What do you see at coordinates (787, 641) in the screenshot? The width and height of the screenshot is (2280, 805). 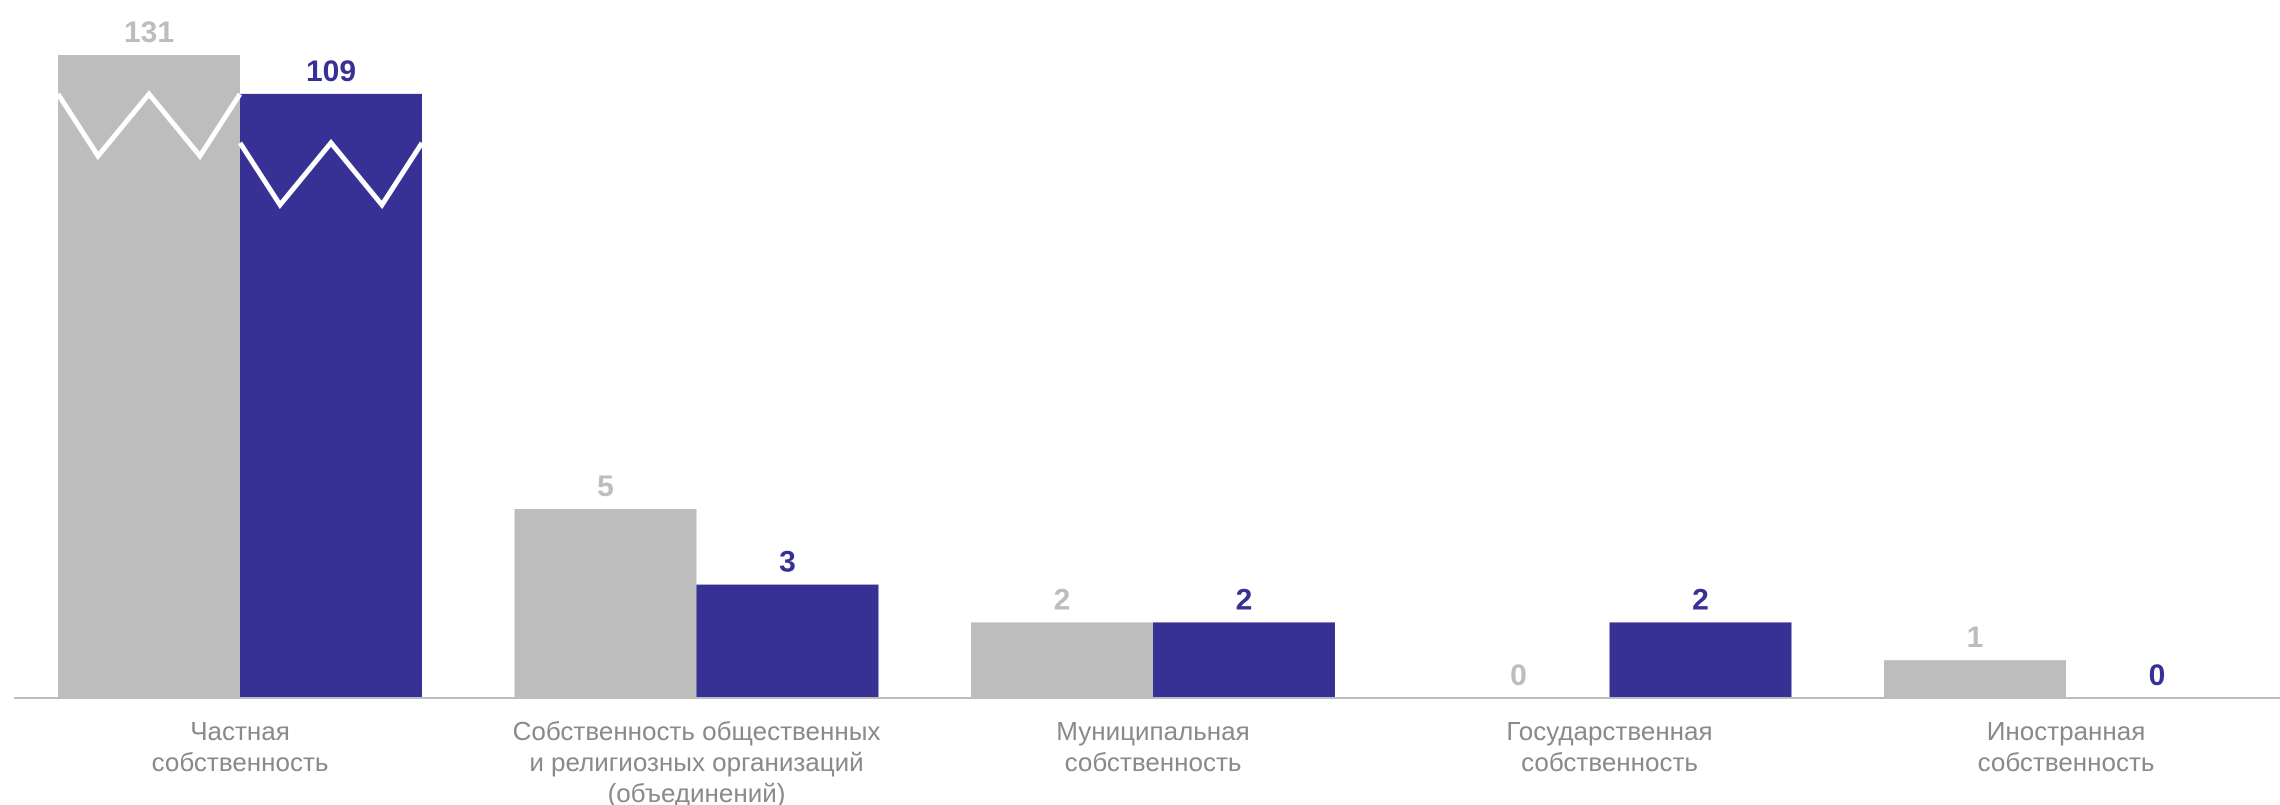 I see `bar-series2-cat2` at bounding box center [787, 641].